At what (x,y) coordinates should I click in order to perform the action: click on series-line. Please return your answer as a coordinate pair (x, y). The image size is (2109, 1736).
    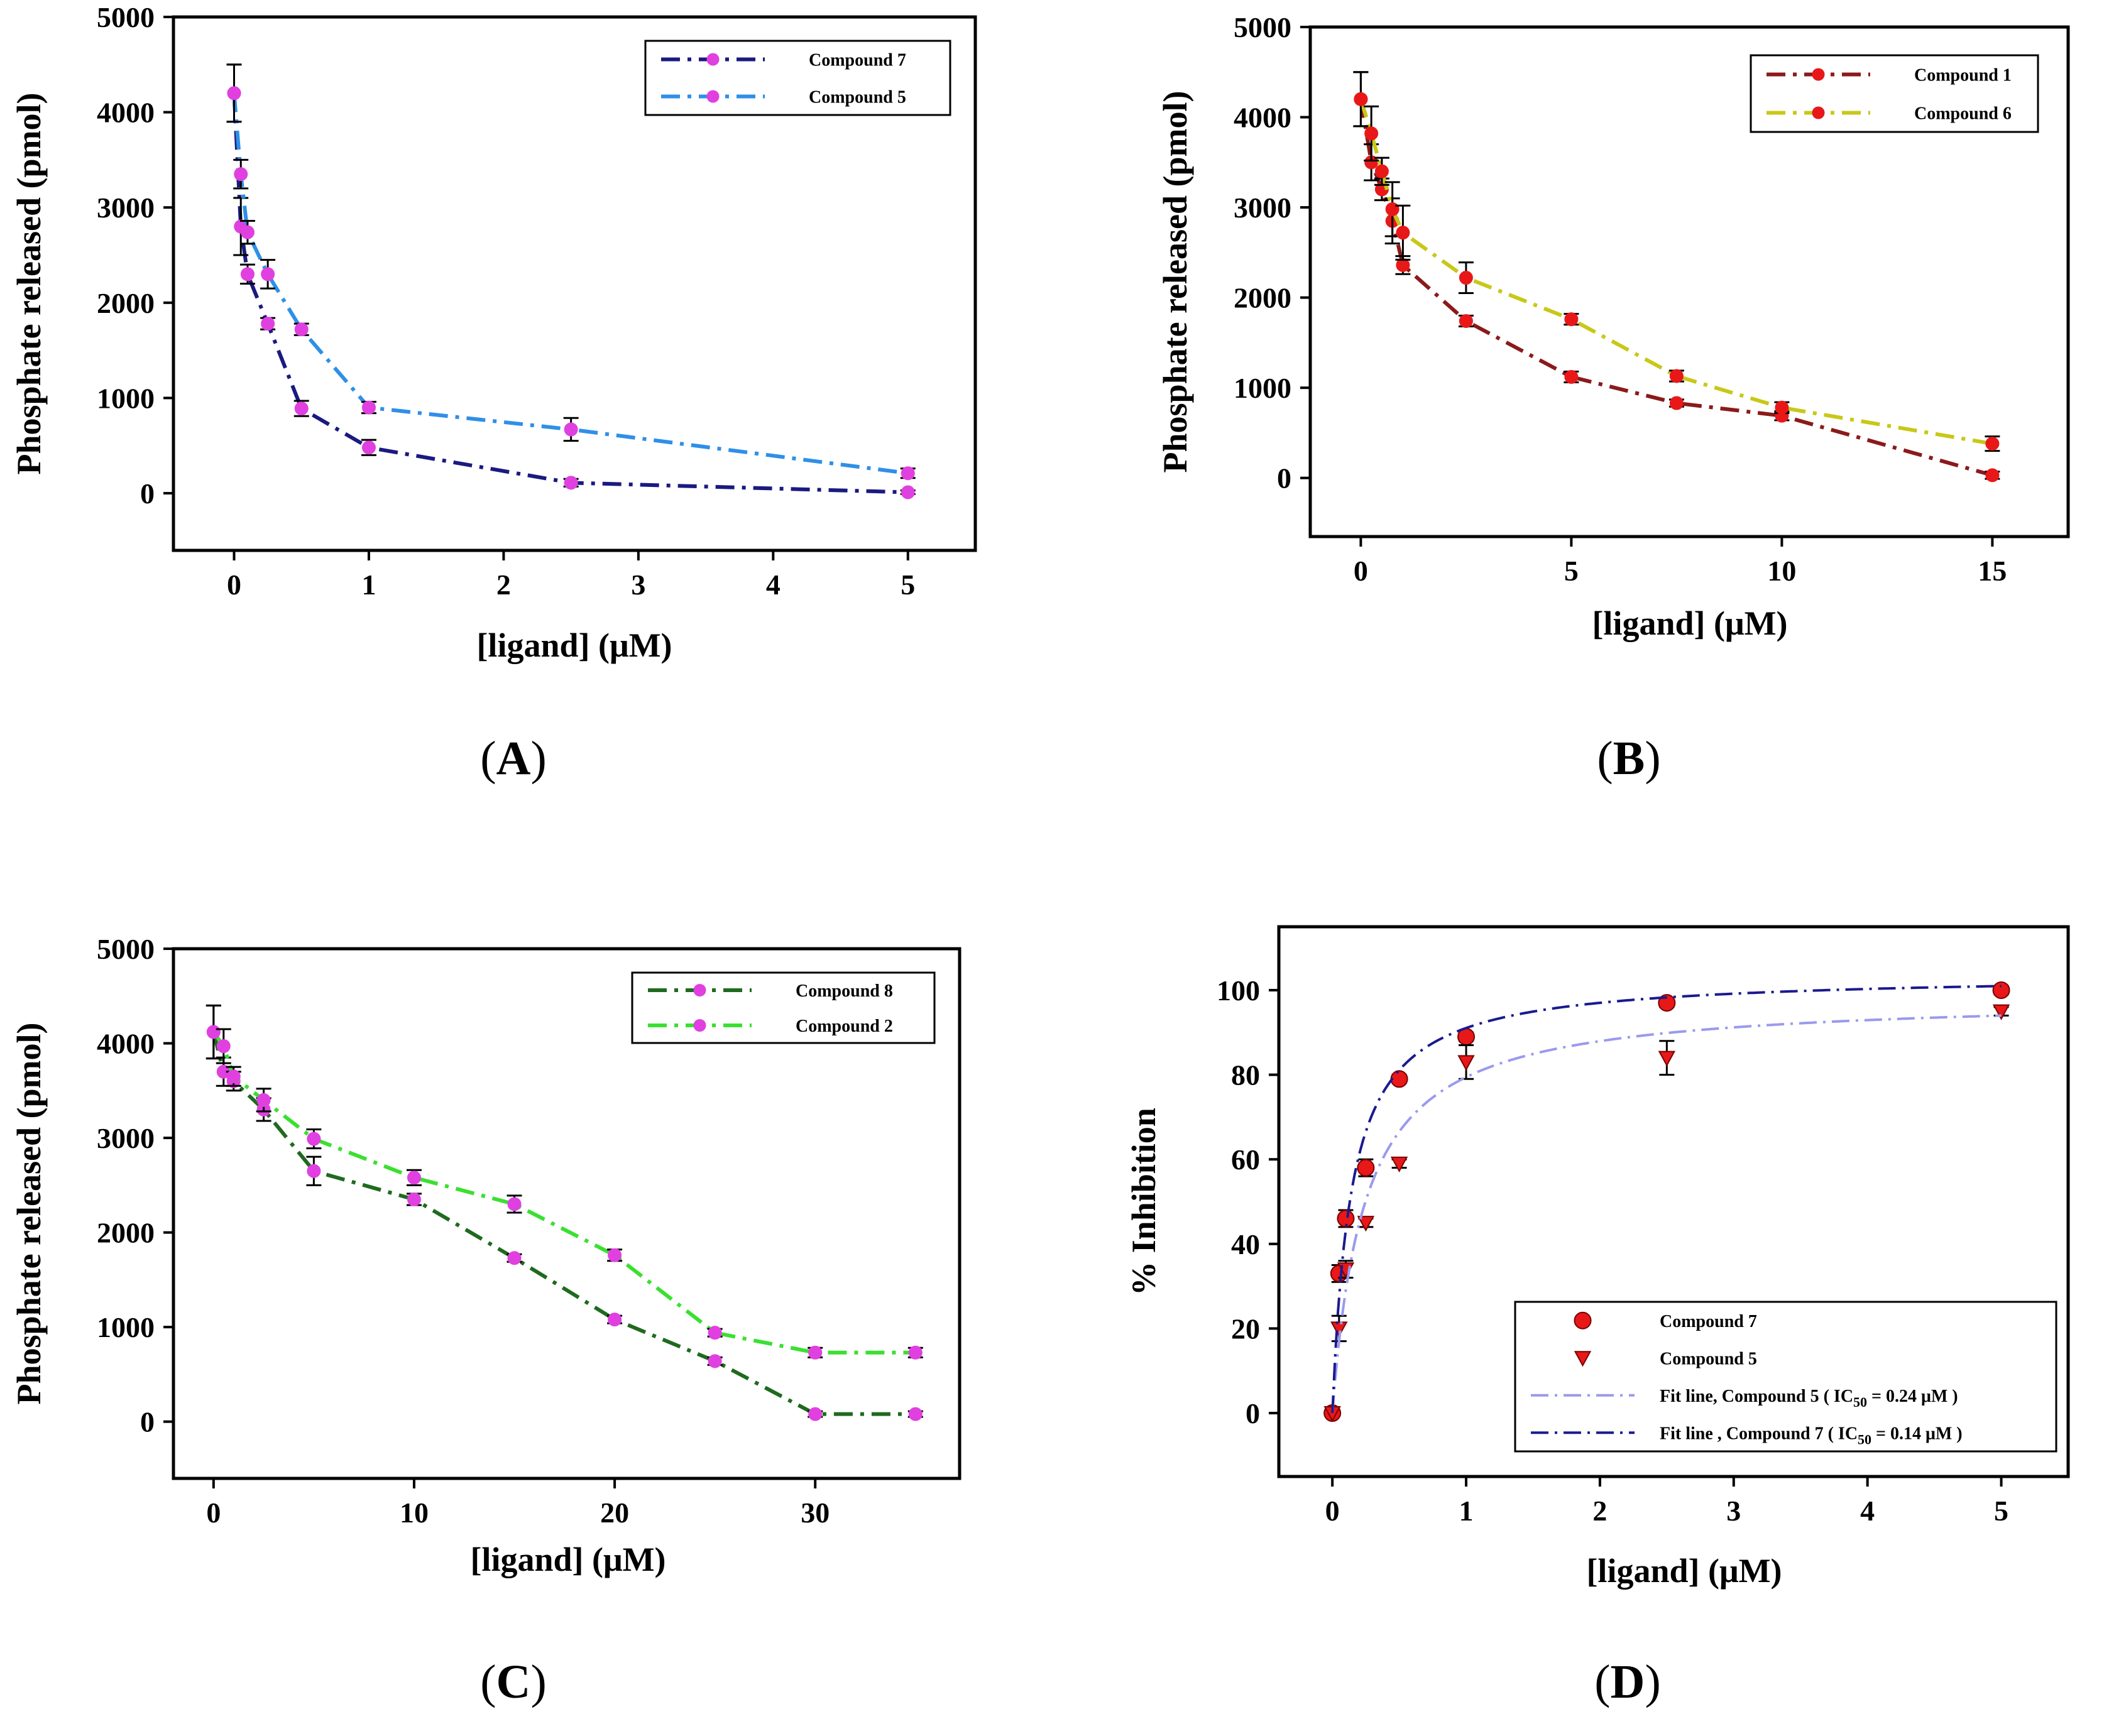
    Looking at the image, I should click on (570, 284).